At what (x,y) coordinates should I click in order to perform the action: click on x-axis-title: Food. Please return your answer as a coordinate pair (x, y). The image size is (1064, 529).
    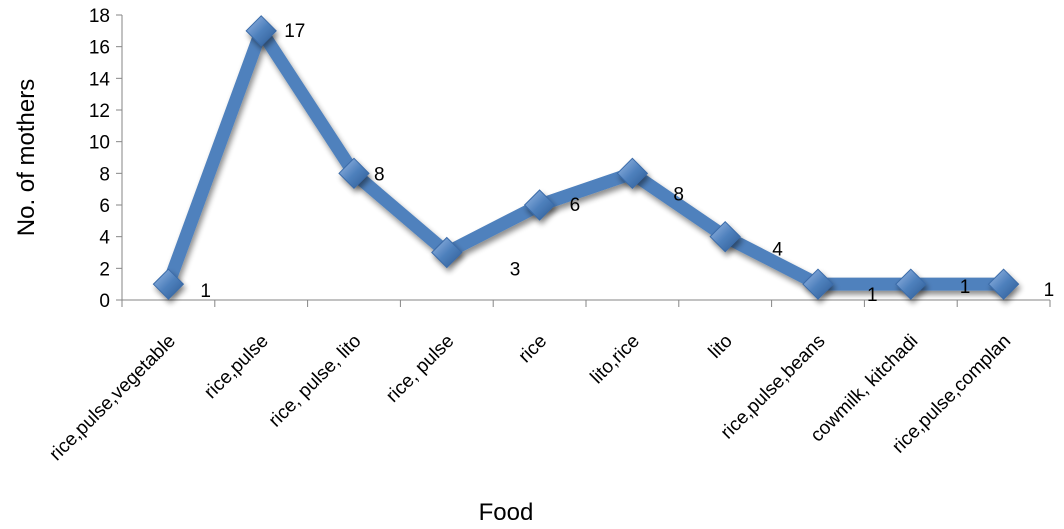
    Looking at the image, I should click on (506, 512).